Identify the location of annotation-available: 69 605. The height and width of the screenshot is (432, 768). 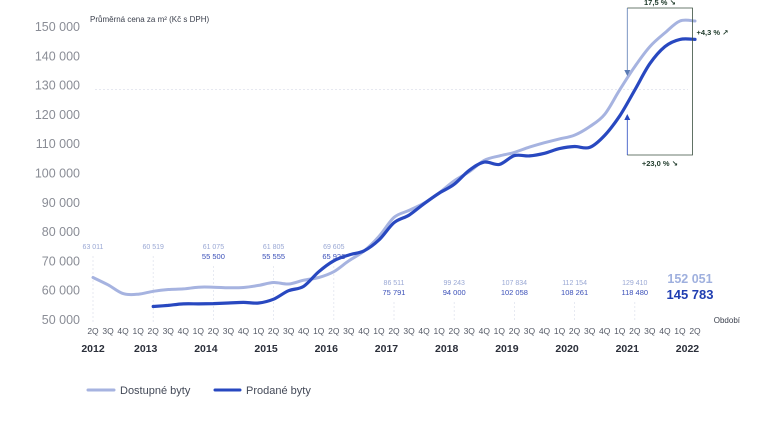
(334, 247).